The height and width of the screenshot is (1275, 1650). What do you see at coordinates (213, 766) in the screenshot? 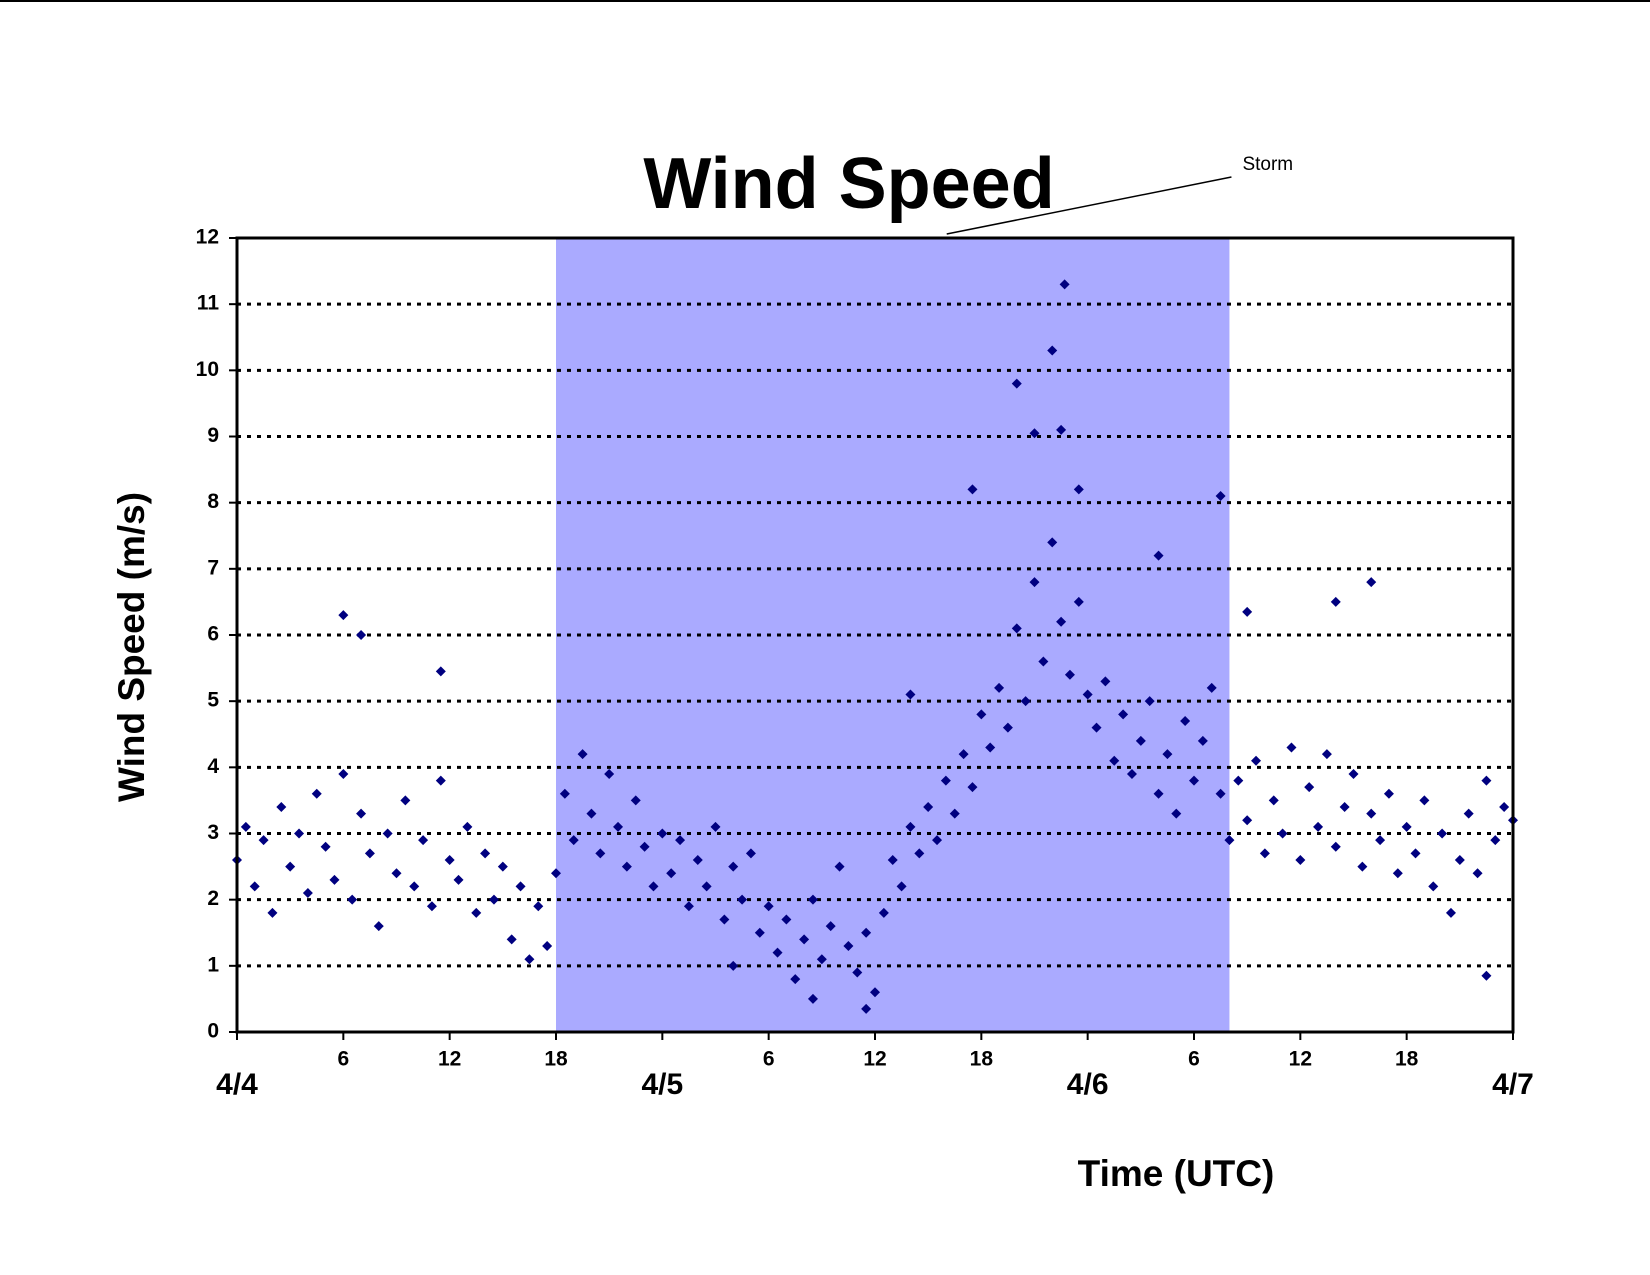
I see `y-tick-label: 4` at bounding box center [213, 766].